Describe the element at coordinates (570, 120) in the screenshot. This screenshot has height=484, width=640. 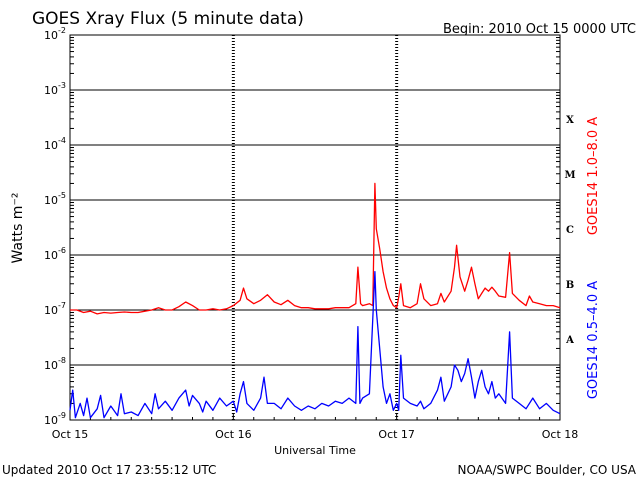
I see `flare-class-label: X` at that location.